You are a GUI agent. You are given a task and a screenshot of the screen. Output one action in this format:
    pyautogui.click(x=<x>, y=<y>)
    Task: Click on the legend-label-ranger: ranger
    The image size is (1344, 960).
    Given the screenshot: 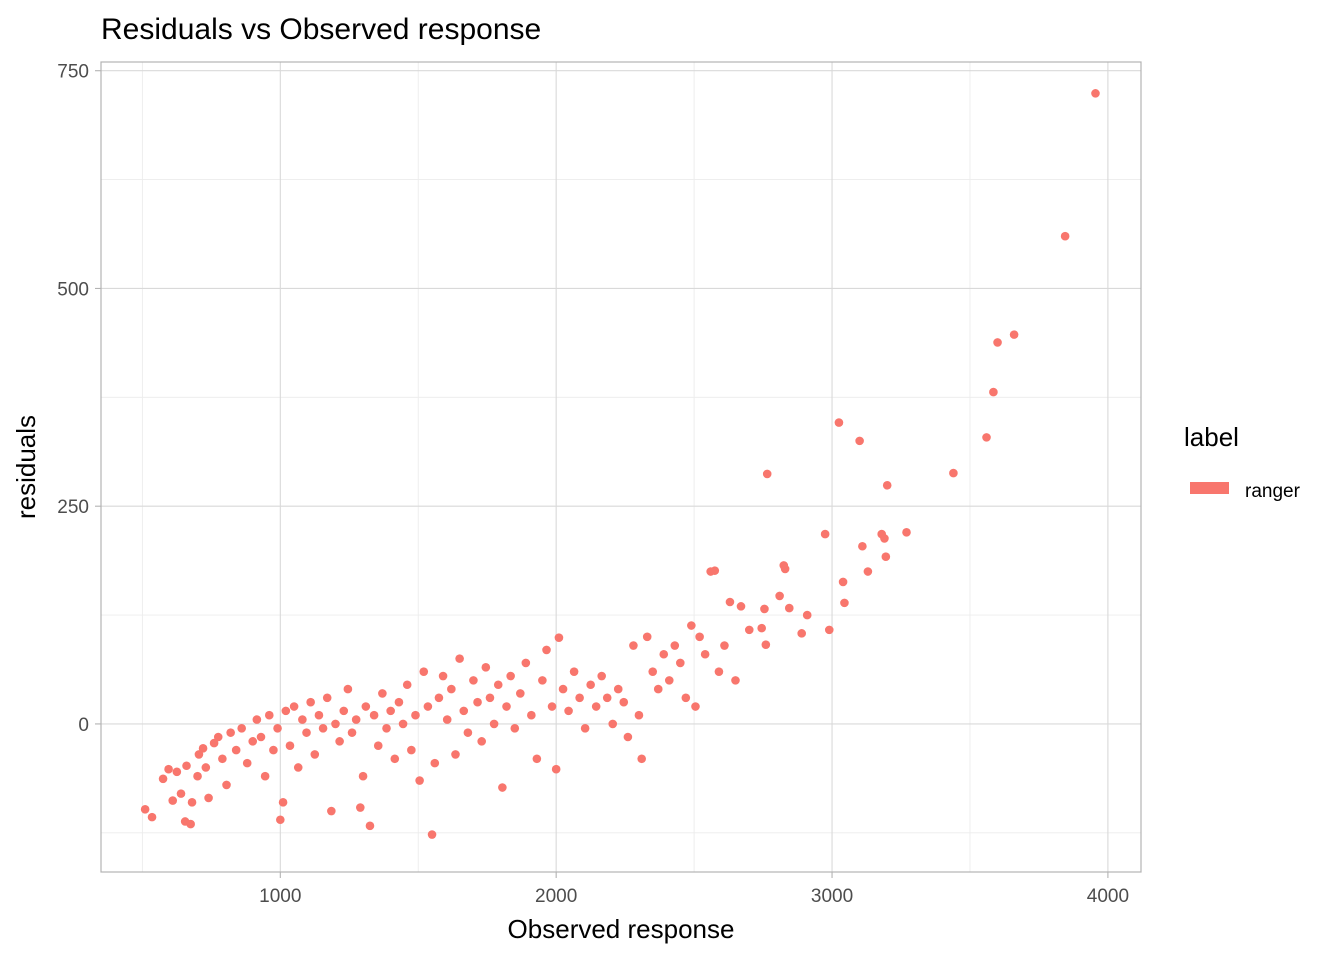 What is the action you would take?
    pyautogui.click(x=1273, y=491)
    